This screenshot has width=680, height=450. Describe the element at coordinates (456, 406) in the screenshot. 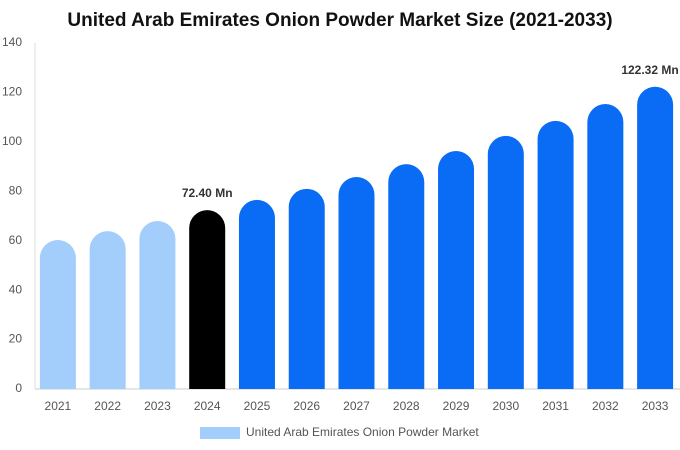

I see `x-tick-label: 2029` at that location.